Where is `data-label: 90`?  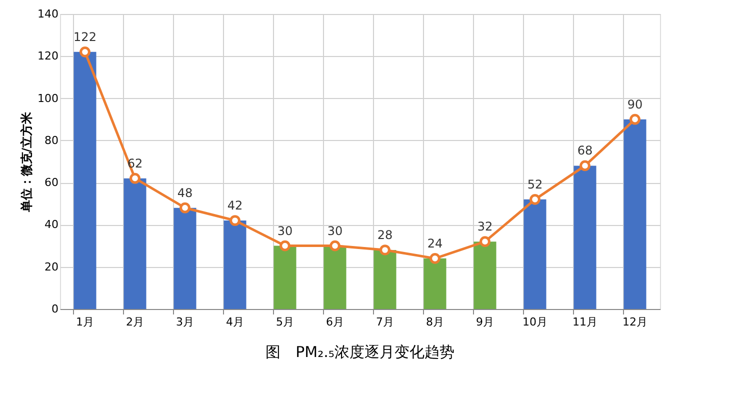
data-label: 90 is located at coordinates (635, 104).